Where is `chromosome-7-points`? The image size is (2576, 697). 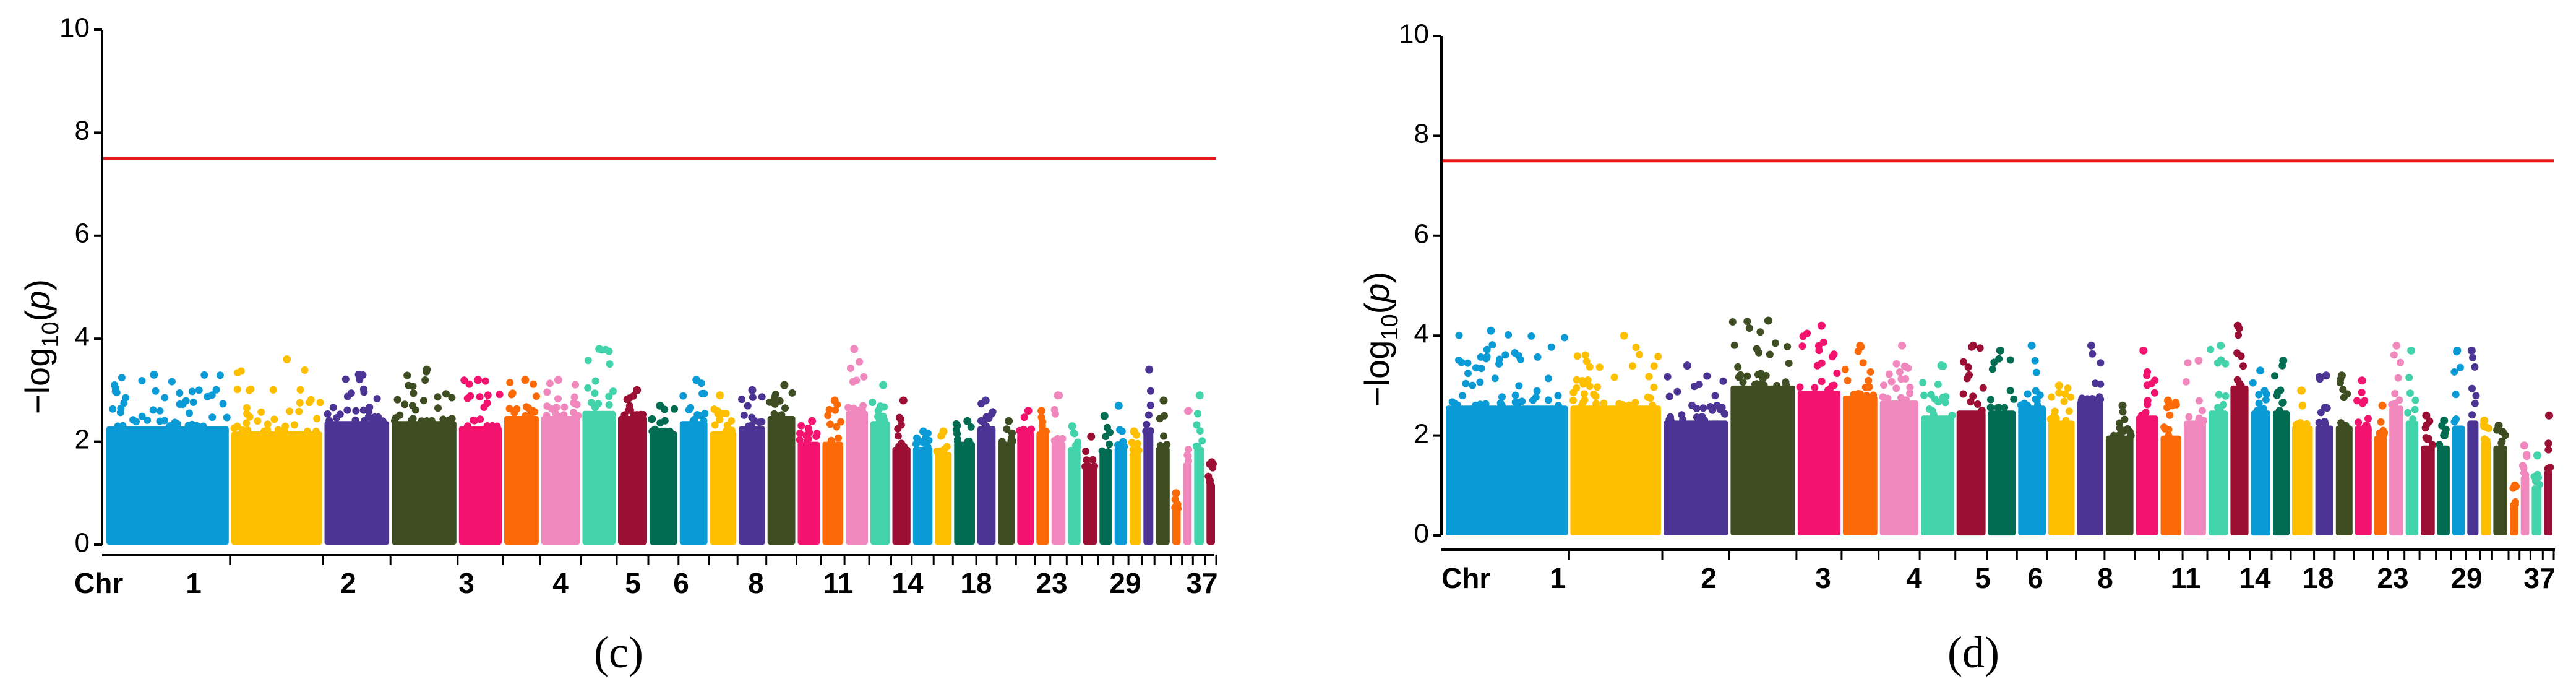
chromosome-7-points is located at coordinates (560, 480).